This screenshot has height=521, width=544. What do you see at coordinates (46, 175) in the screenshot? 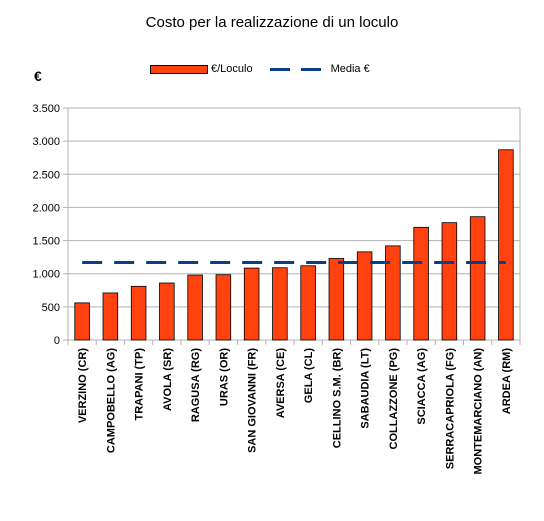
I see `y-tick-label: 2.500` at bounding box center [46, 175].